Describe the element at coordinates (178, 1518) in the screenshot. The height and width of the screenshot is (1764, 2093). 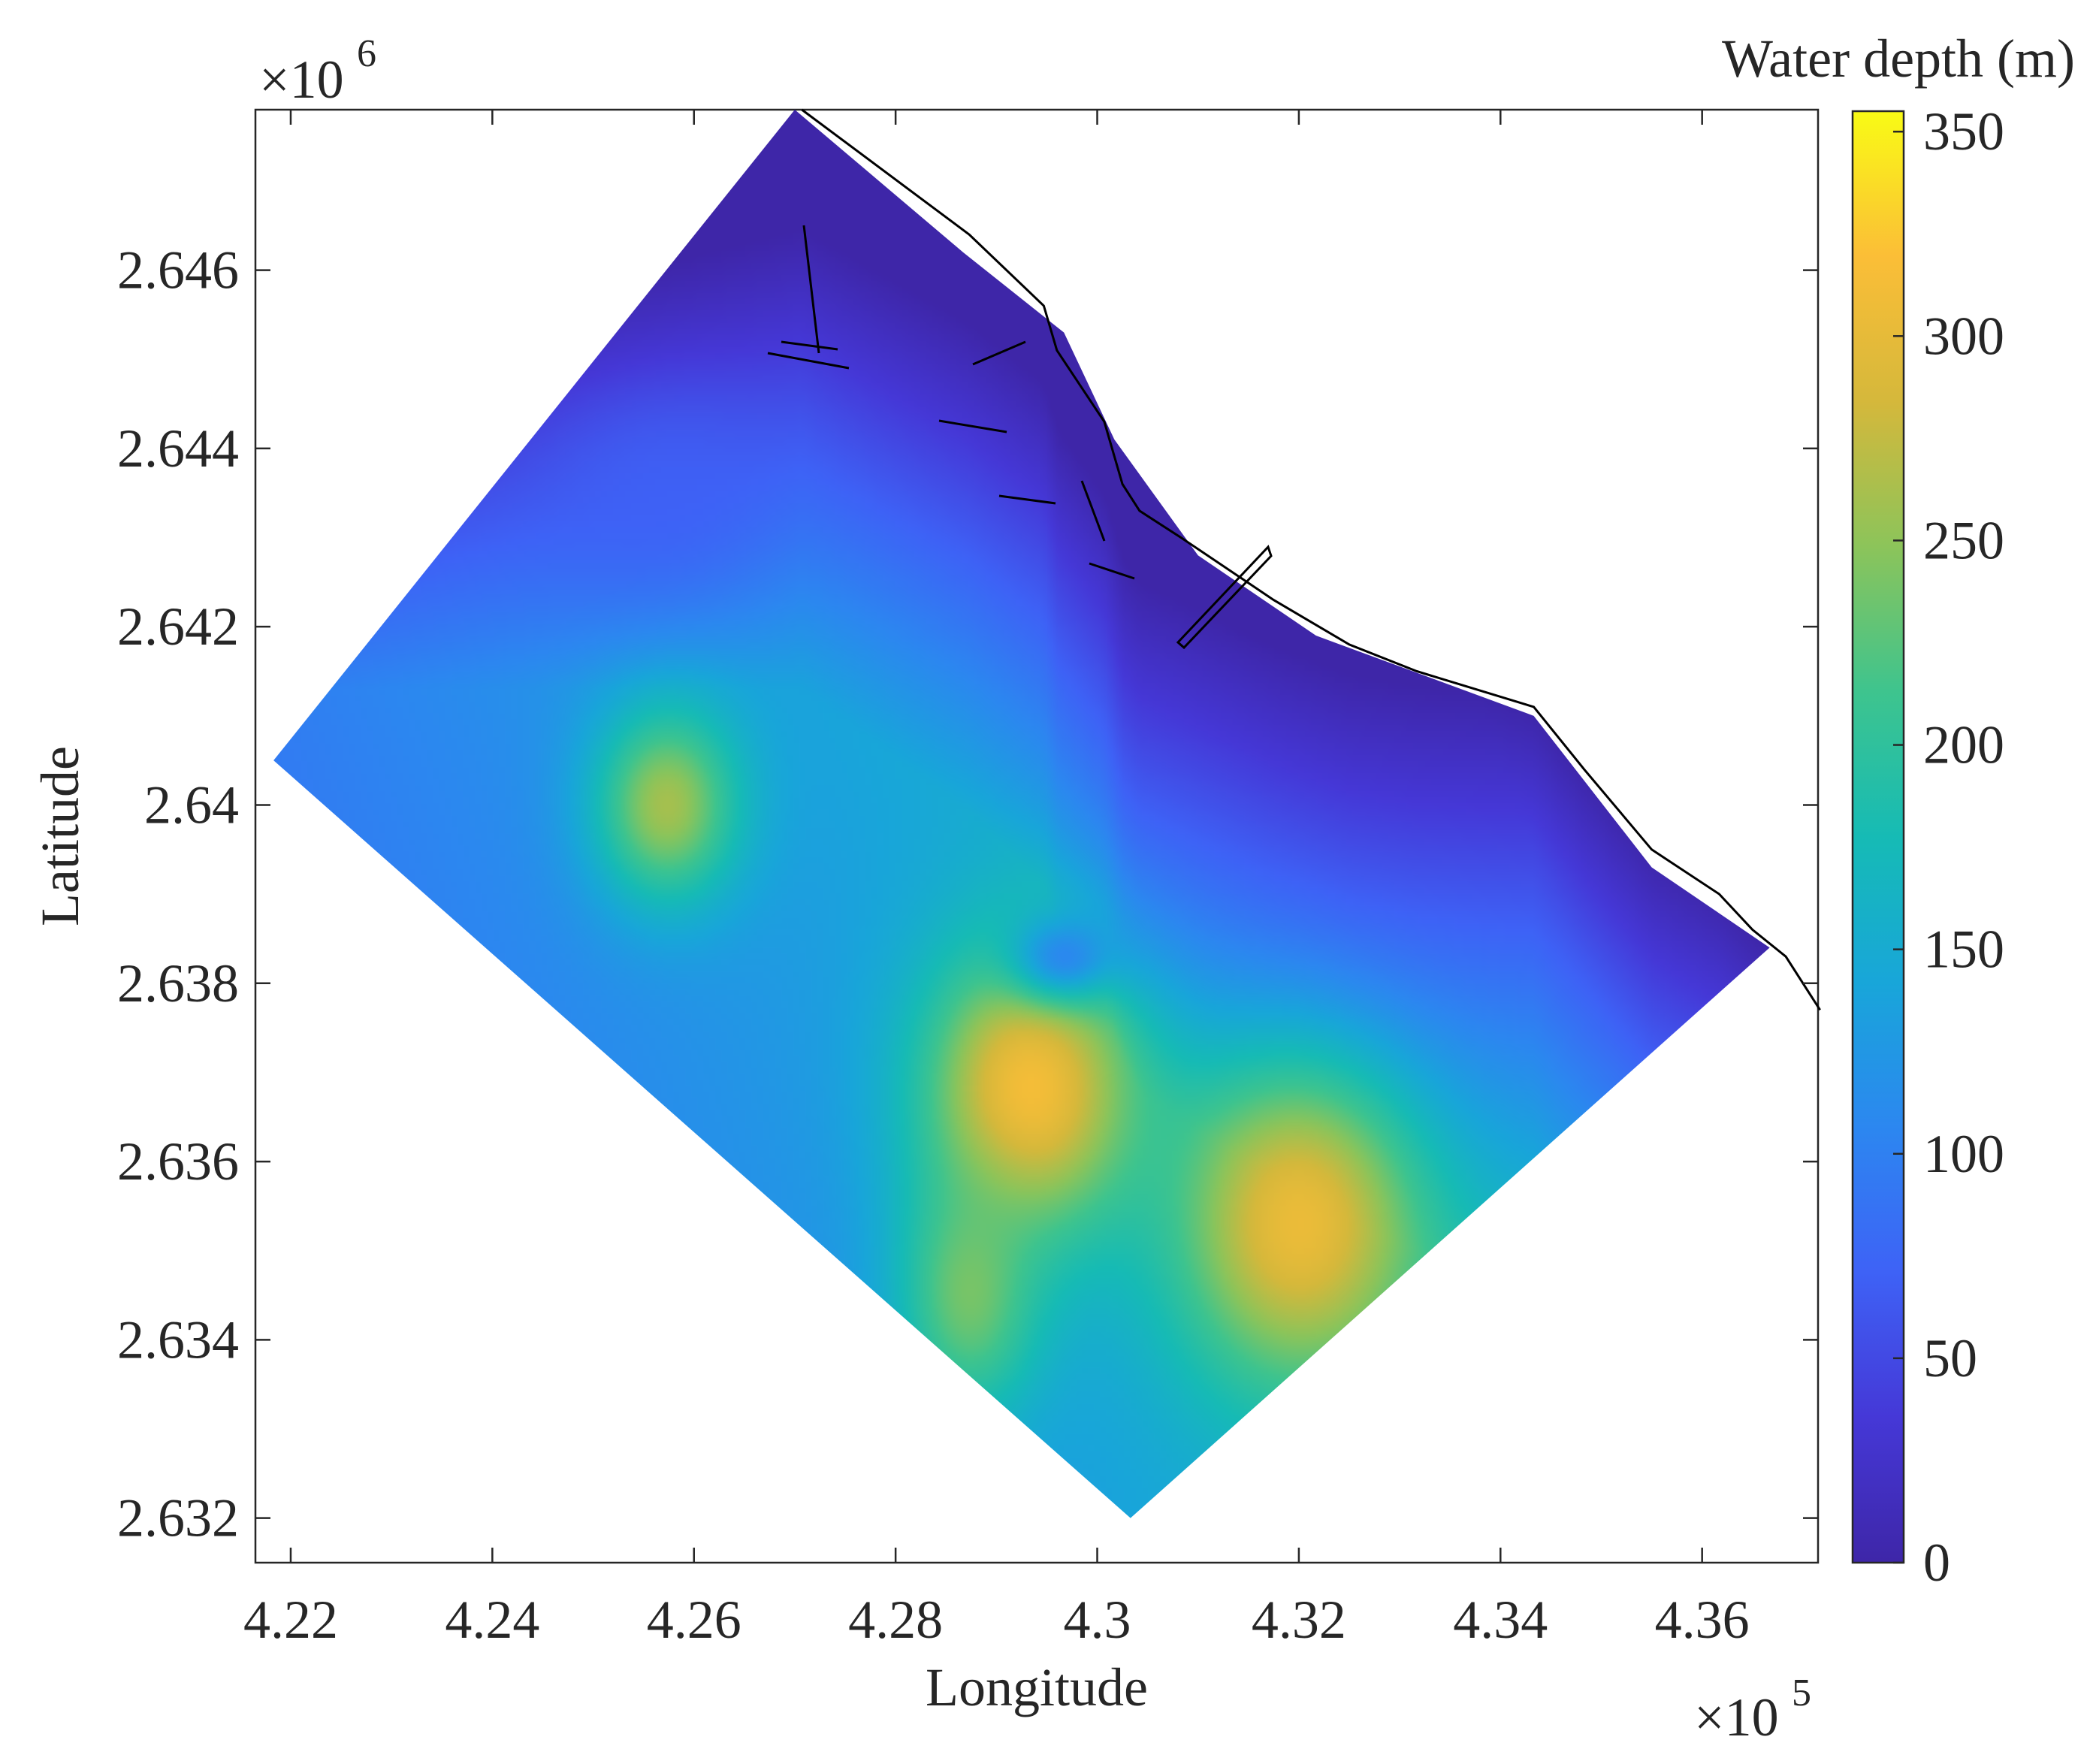
I see `y-tick-label-0: 2.632` at that location.